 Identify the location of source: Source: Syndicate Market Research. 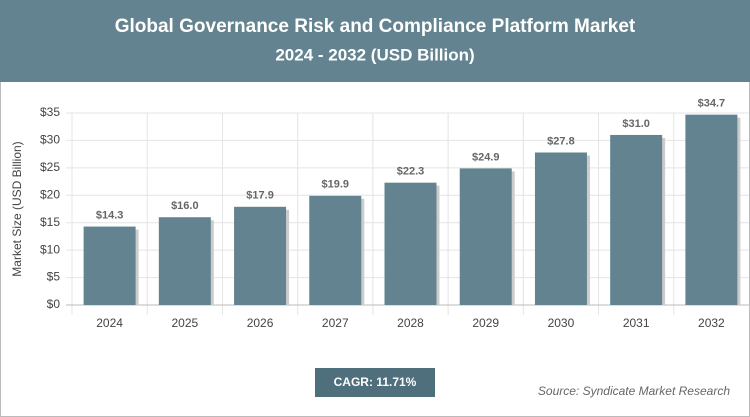
(634, 391).